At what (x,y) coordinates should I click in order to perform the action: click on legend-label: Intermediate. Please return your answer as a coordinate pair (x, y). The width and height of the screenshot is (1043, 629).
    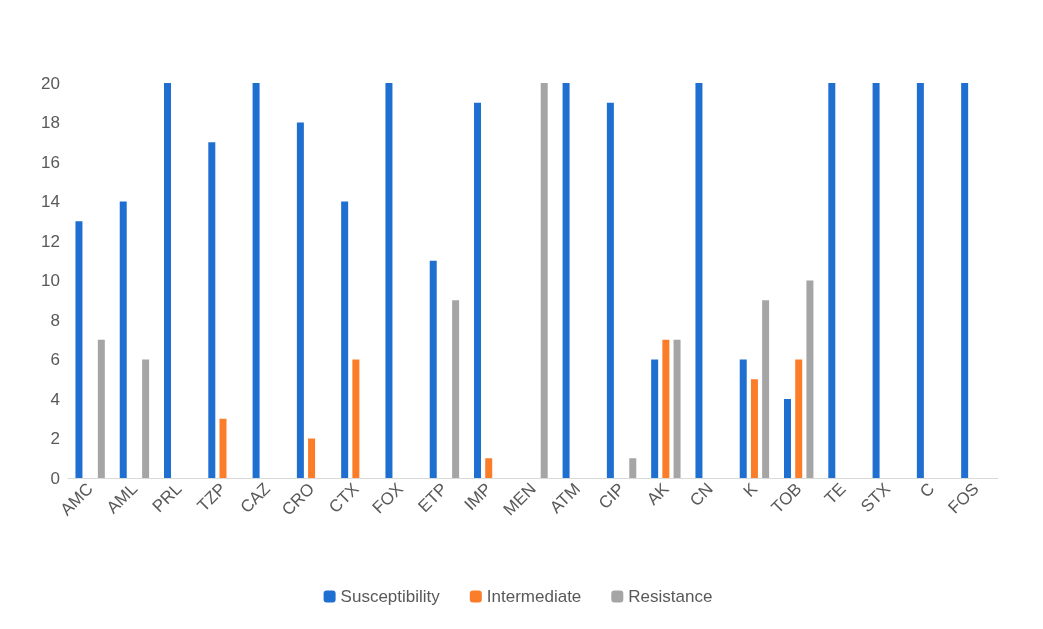
    Looking at the image, I should click on (534, 596).